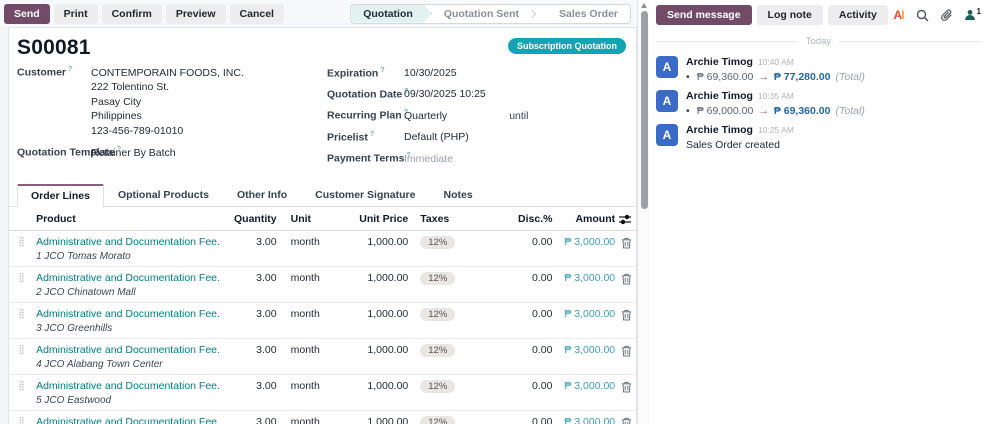 The width and height of the screenshot is (989, 424). Describe the element at coordinates (75, 13) in the screenshot. I see `print-button: Print` at that location.